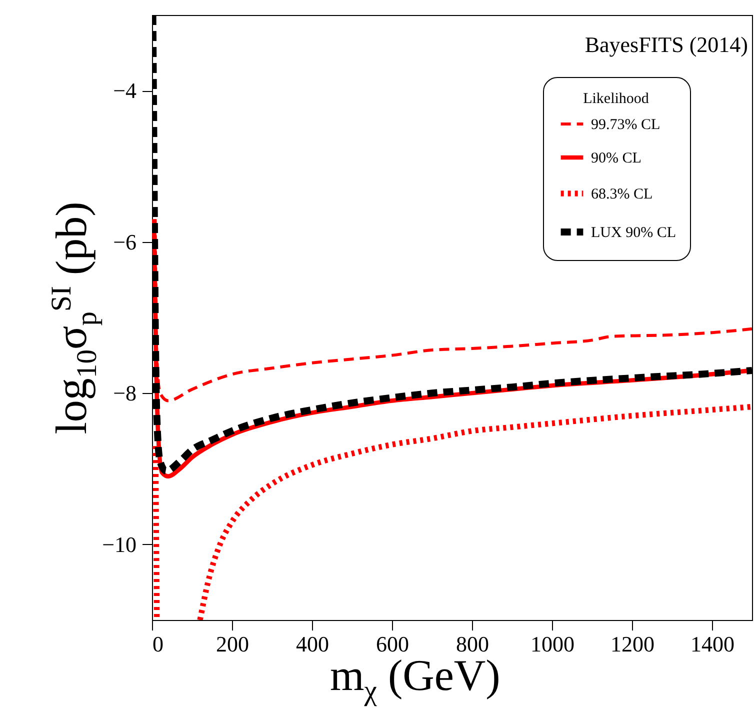 This screenshot has height=717, width=754. What do you see at coordinates (124, 393) in the screenshot?
I see `y-tick-label: −8` at bounding box center [124, 393].